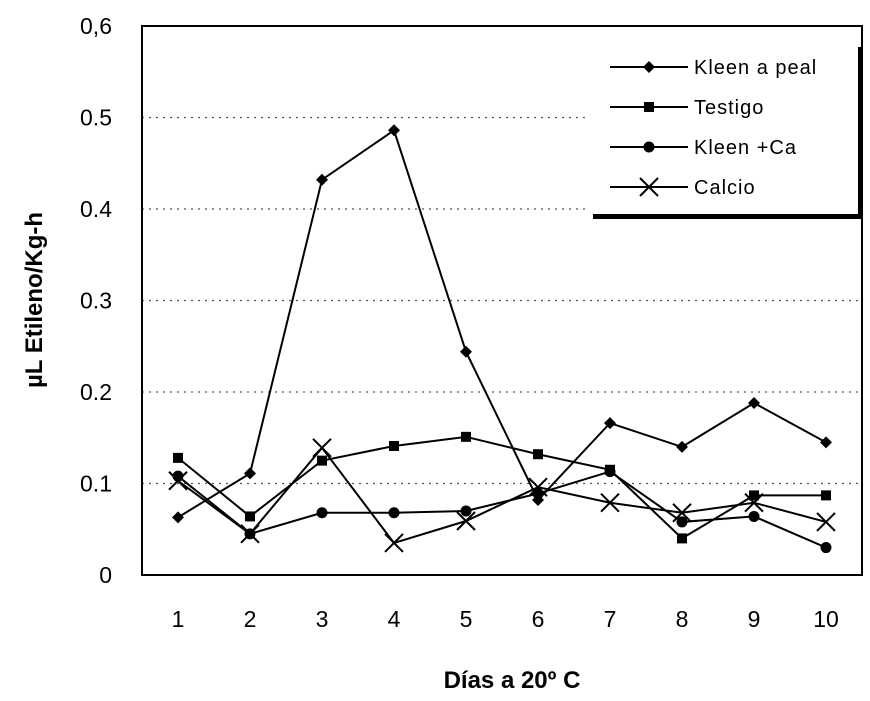 This screenshot has height=701, width=870. What do you see at coordinates (322, 619) in the screenshot?
I see `x-tick-label: 3` at bounding box center [322, 619].